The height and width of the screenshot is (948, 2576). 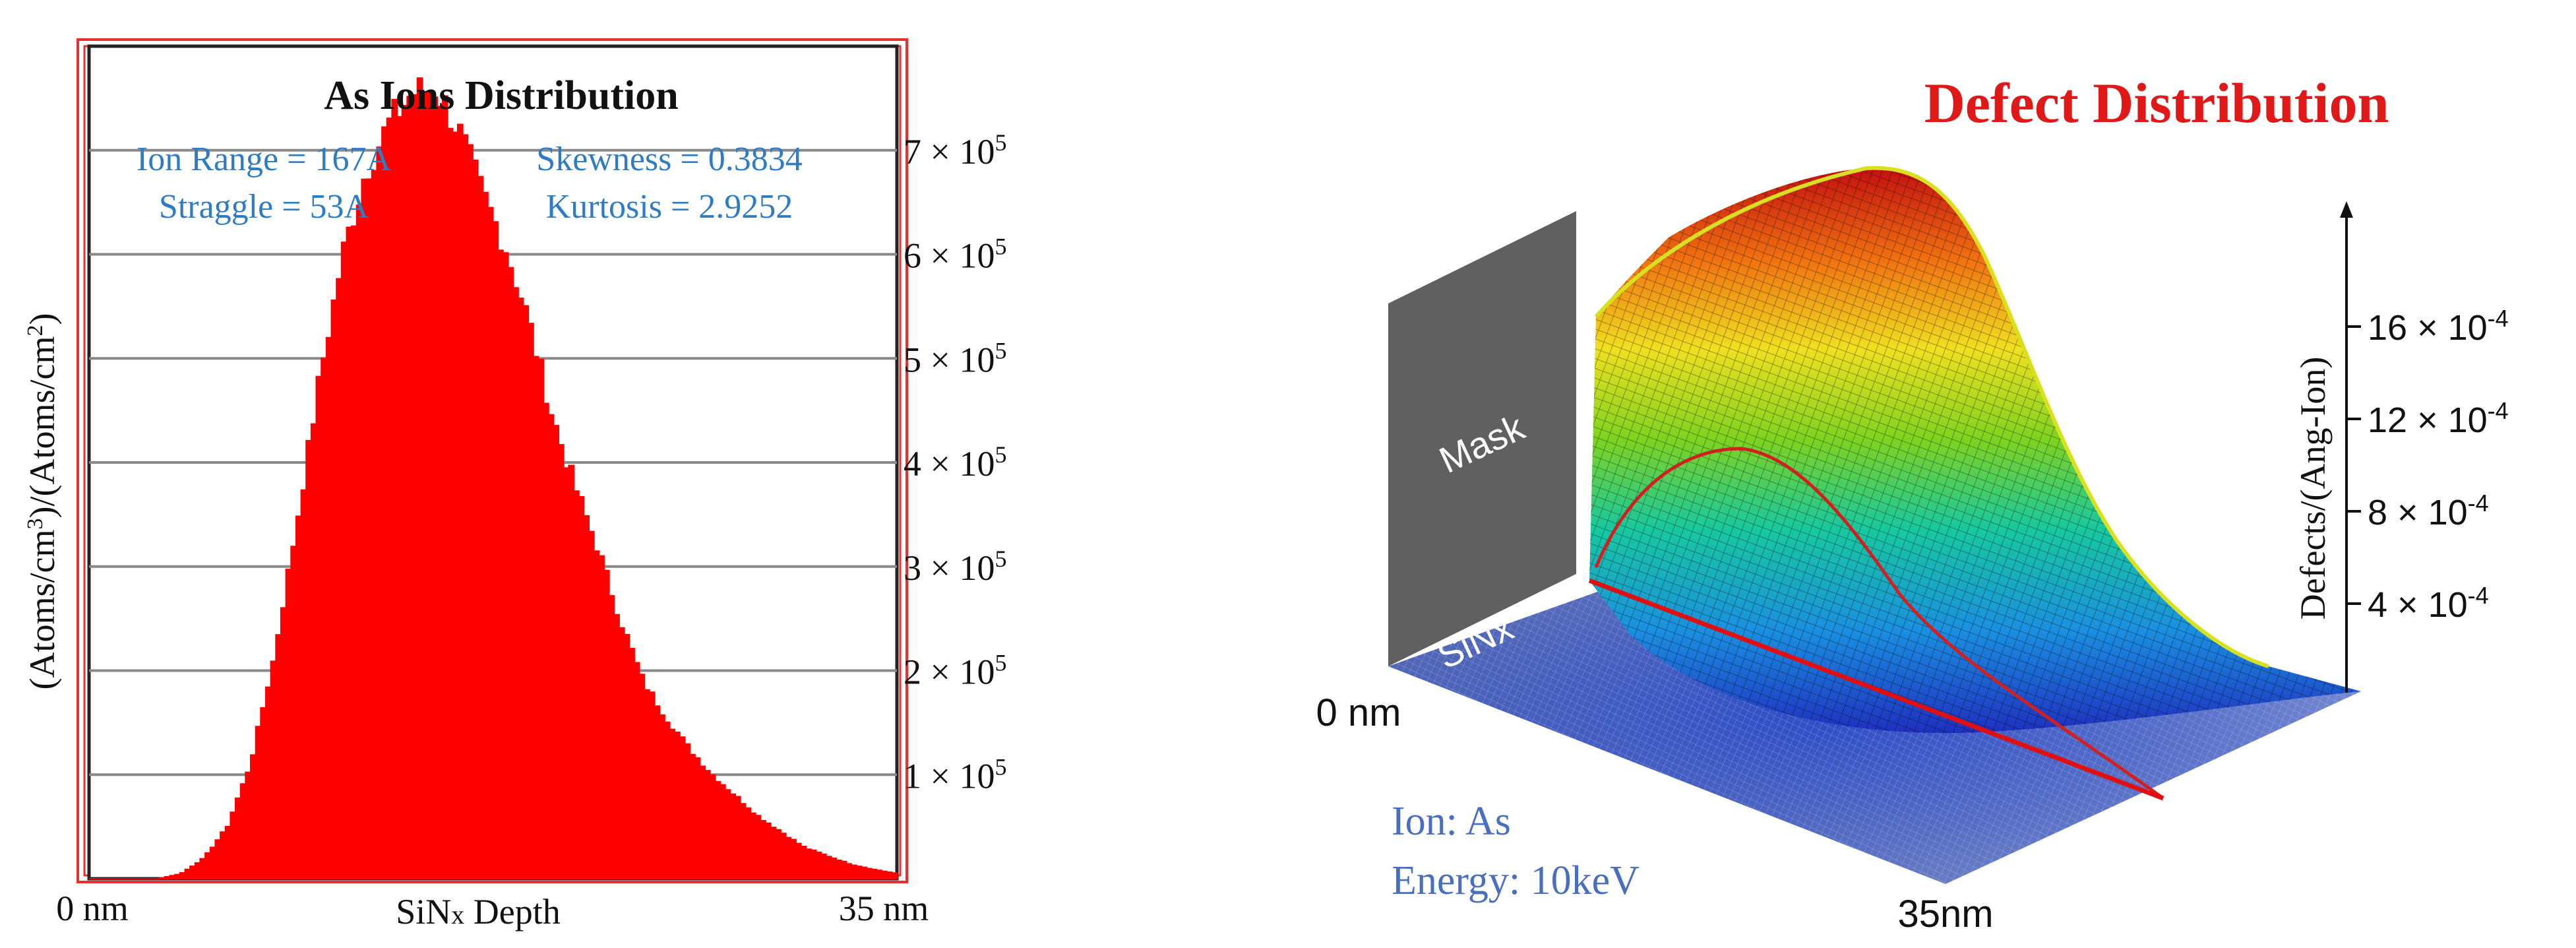 I want to click on depth-axis-line, so click(x=1876, y=689).